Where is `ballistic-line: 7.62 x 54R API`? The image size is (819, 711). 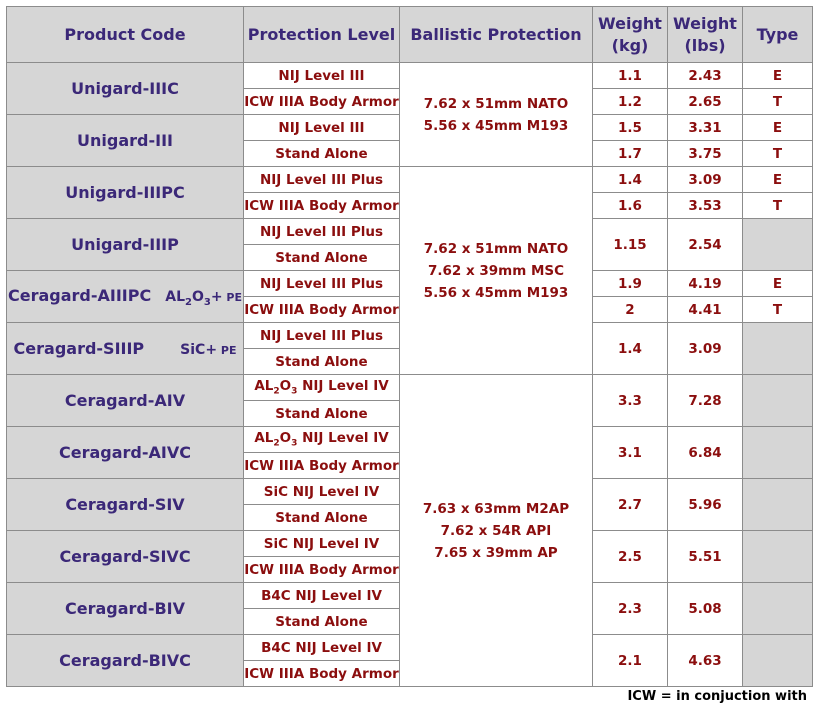 ballistic-line: 7.62 x 54R API is located at coordinates (496, 531).